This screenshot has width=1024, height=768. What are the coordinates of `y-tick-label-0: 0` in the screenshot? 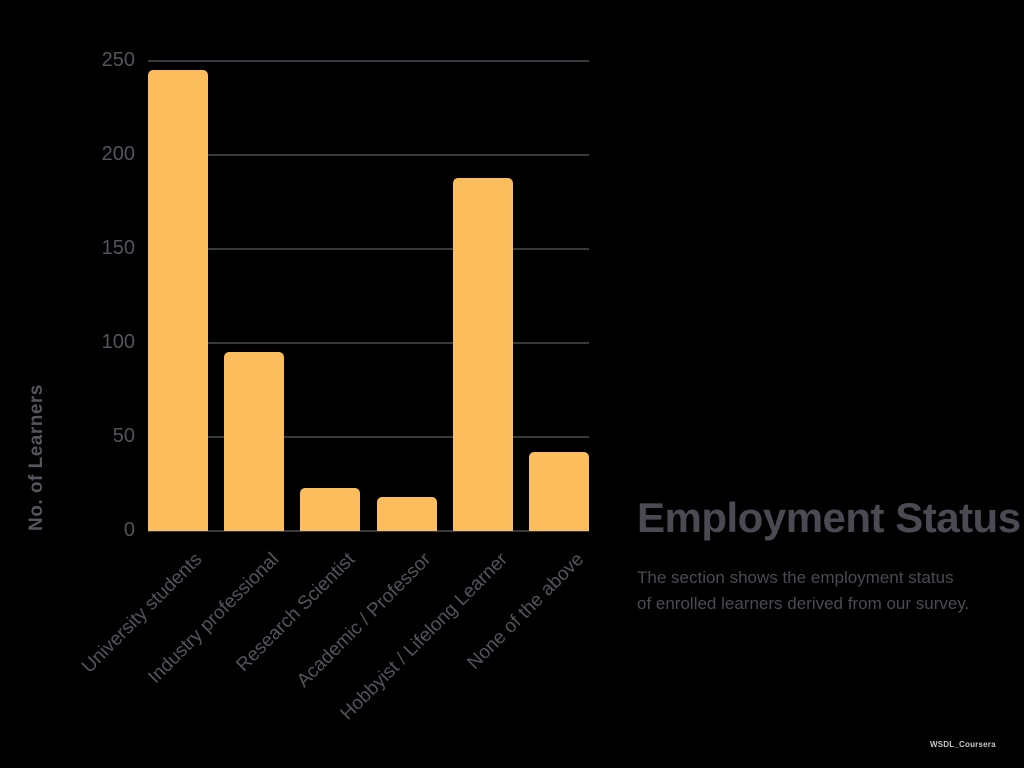 It's located at (129, 530).